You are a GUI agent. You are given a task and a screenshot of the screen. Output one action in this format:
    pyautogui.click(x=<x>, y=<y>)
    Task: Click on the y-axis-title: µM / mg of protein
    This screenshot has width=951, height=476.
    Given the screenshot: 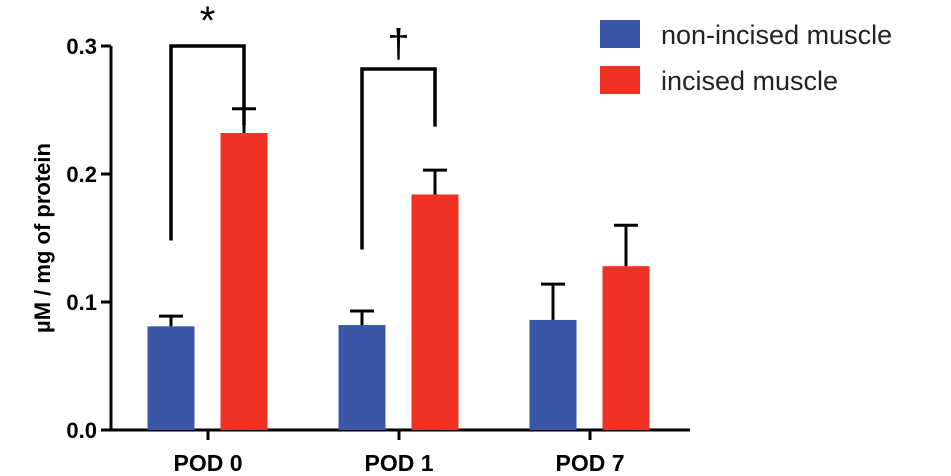 What is the action you would take?
    pyautogui.click(x=42, y=238)
    